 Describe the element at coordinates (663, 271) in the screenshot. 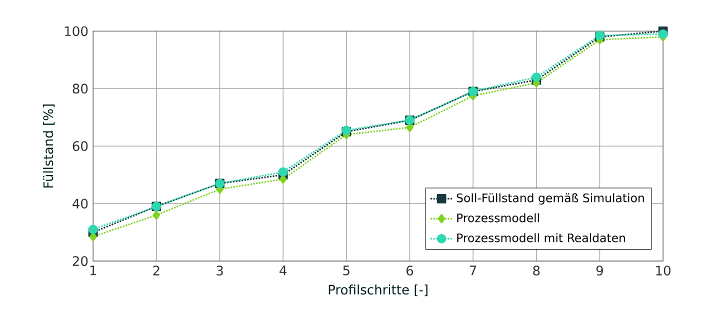

I see `x-tick-label: 10` at that location.